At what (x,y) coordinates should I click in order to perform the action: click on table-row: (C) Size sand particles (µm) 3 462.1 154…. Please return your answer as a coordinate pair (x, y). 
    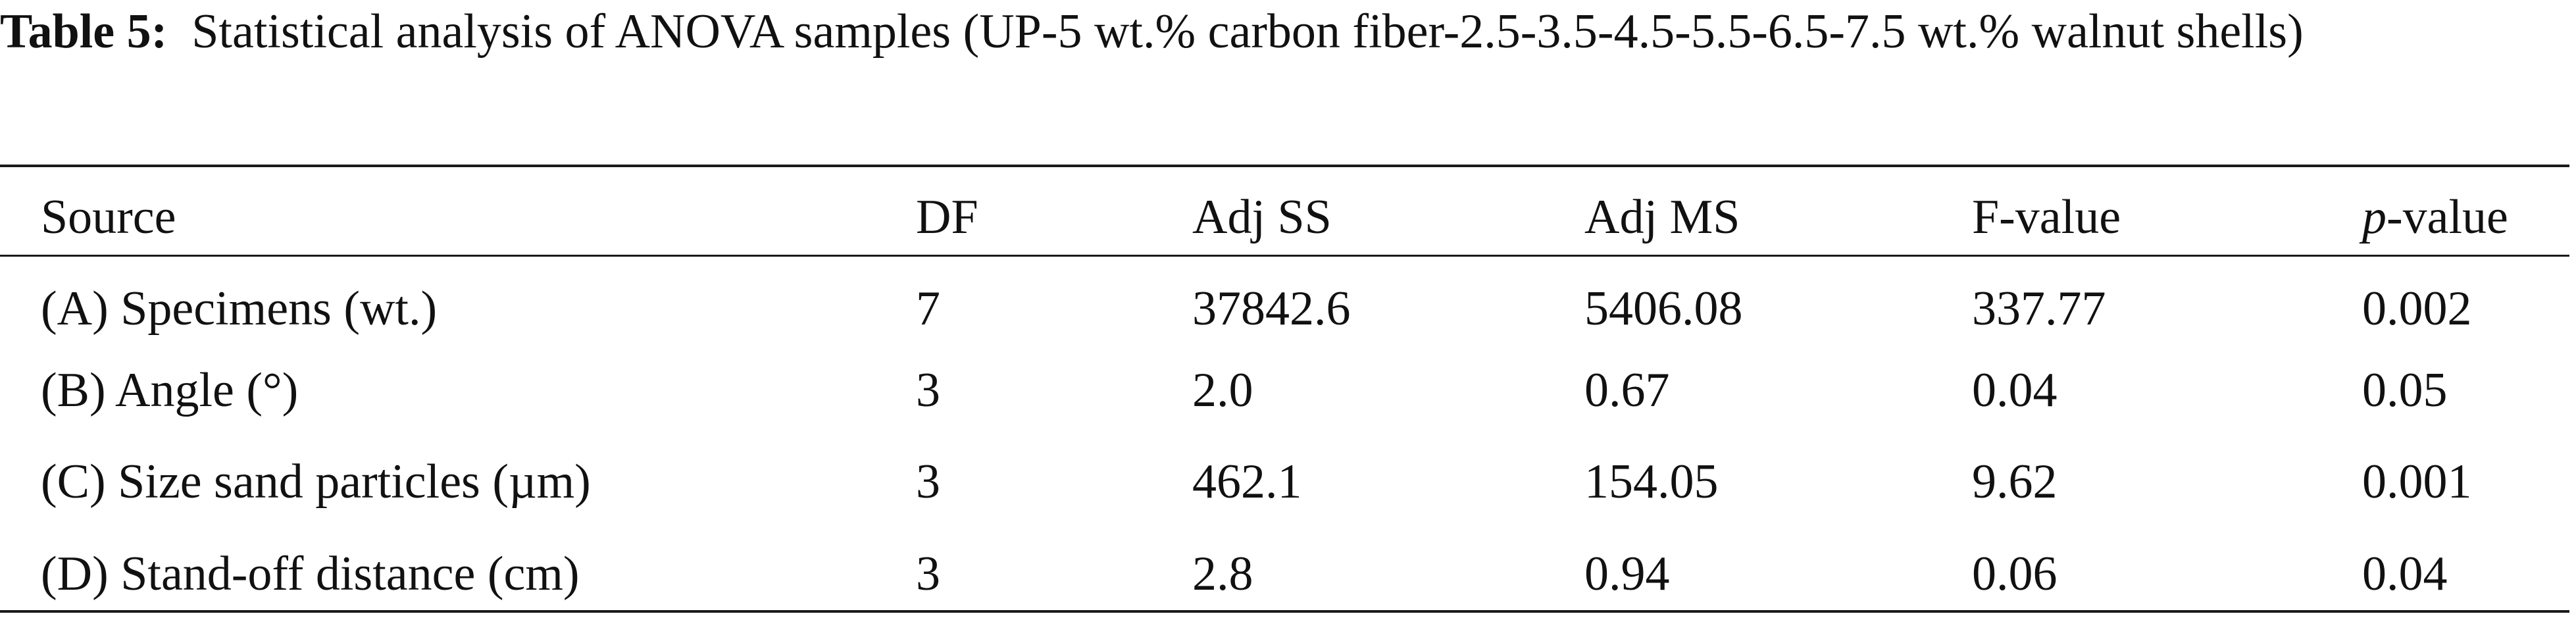
    Looking at the image, I should click on (1284, 482).